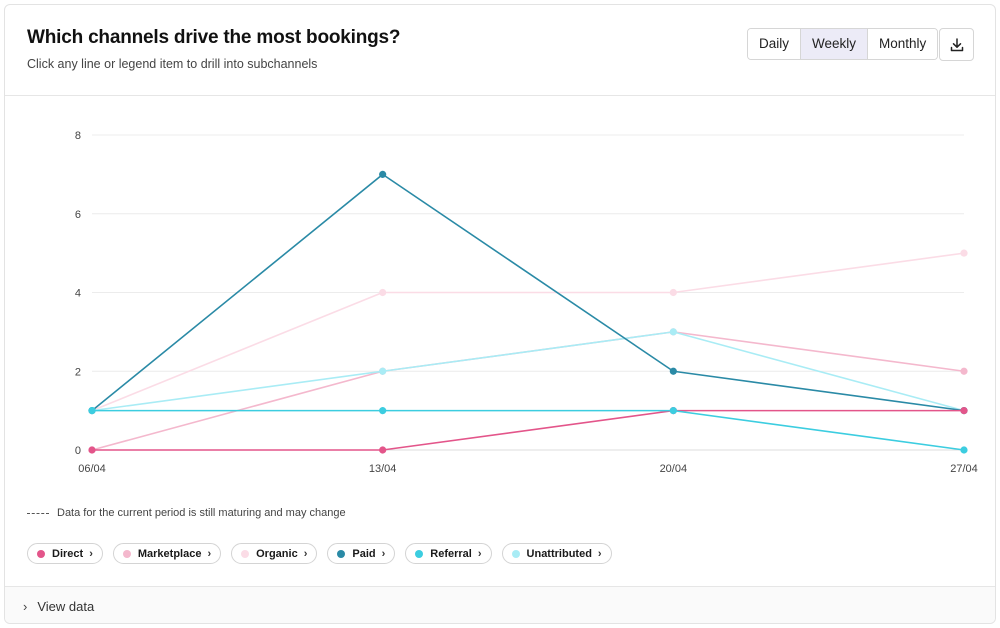 The width and height of the screenshot is (1000, 628). What do you see at coordinates (78, 136) in the screenshot?
I see `y-tick-label: 8` at bounding box center [78, 136].